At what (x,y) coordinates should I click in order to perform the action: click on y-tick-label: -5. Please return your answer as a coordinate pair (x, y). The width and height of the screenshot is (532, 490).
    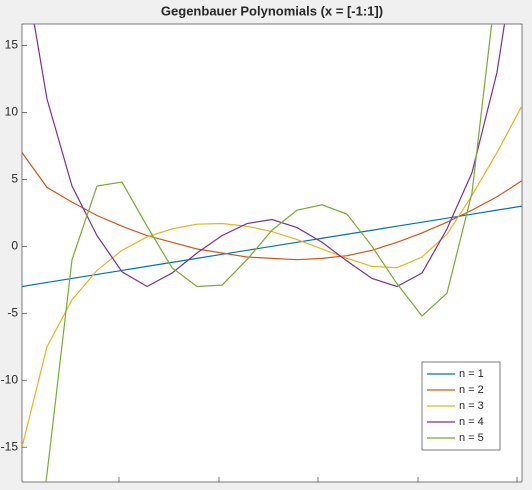
    Looking at the image, I should click on (12, 312).